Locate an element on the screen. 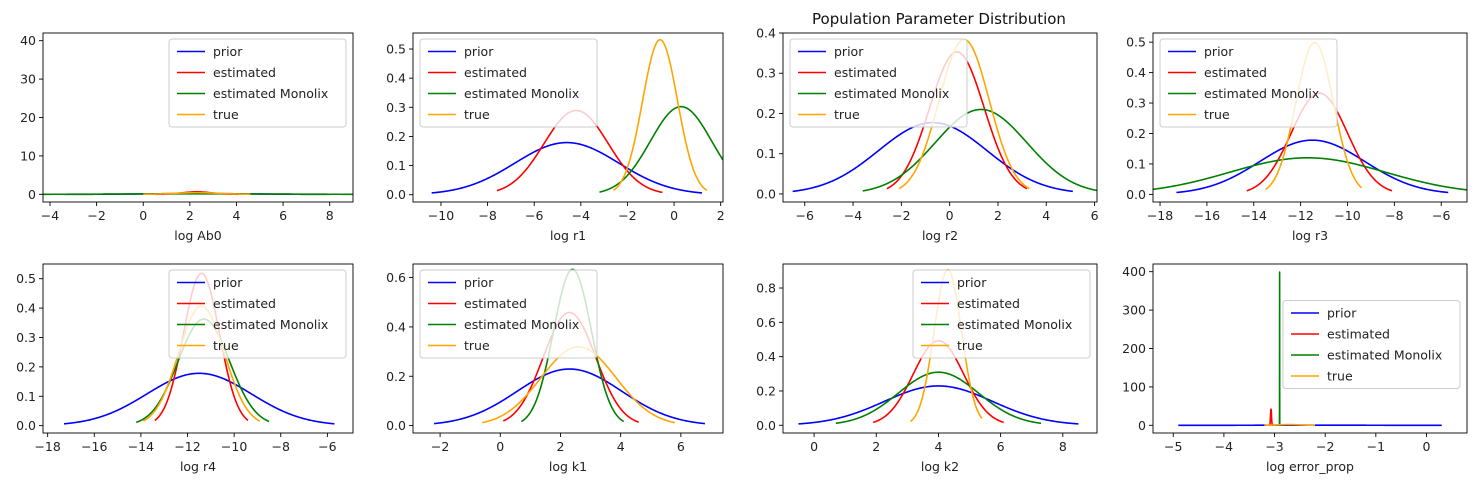 This screenshot has width=1476, height=490. x-tick-label: −2 is located at coordinates (901, 215).